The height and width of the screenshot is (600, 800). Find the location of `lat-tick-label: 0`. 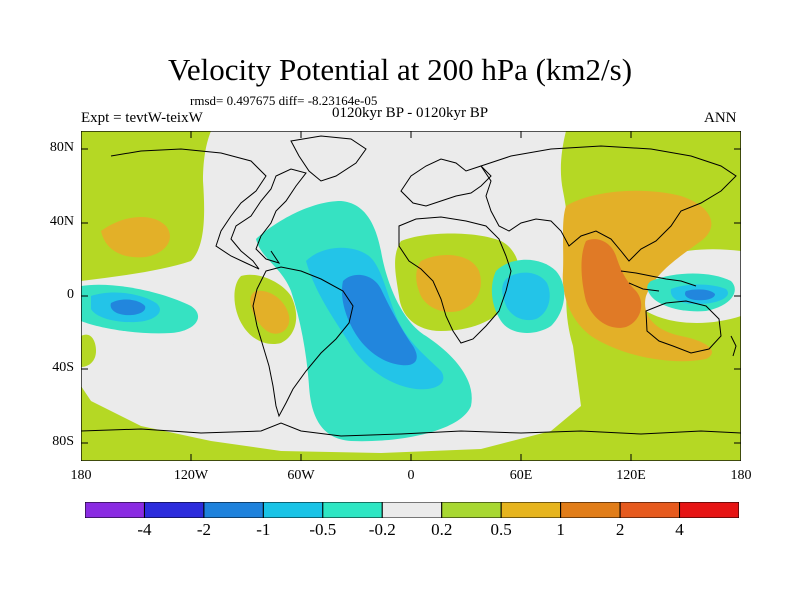

lat-tick-label: 0 is located at coordinates (70, 294).